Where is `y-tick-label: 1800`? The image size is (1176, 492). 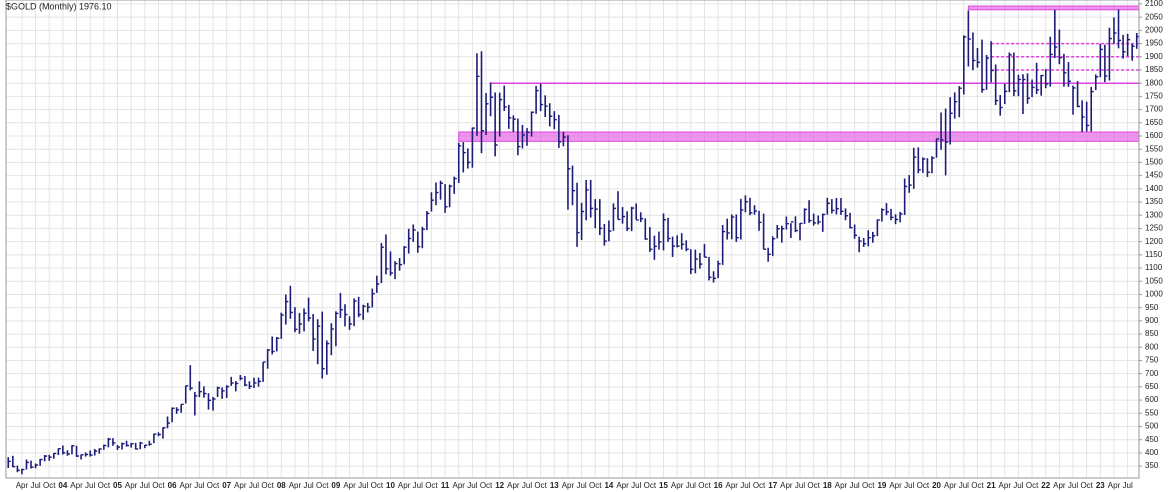 y-tick-label: 1800 is located at coordinates (1154, 82).